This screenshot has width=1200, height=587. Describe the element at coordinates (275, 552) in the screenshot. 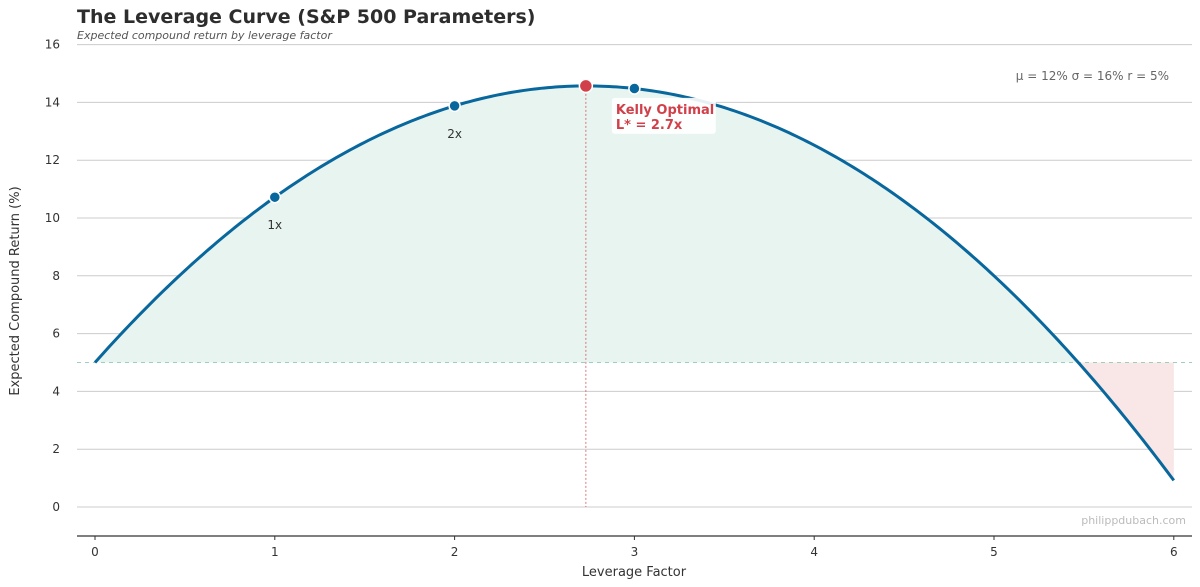

I see `x-tick-label: 1` at that location.